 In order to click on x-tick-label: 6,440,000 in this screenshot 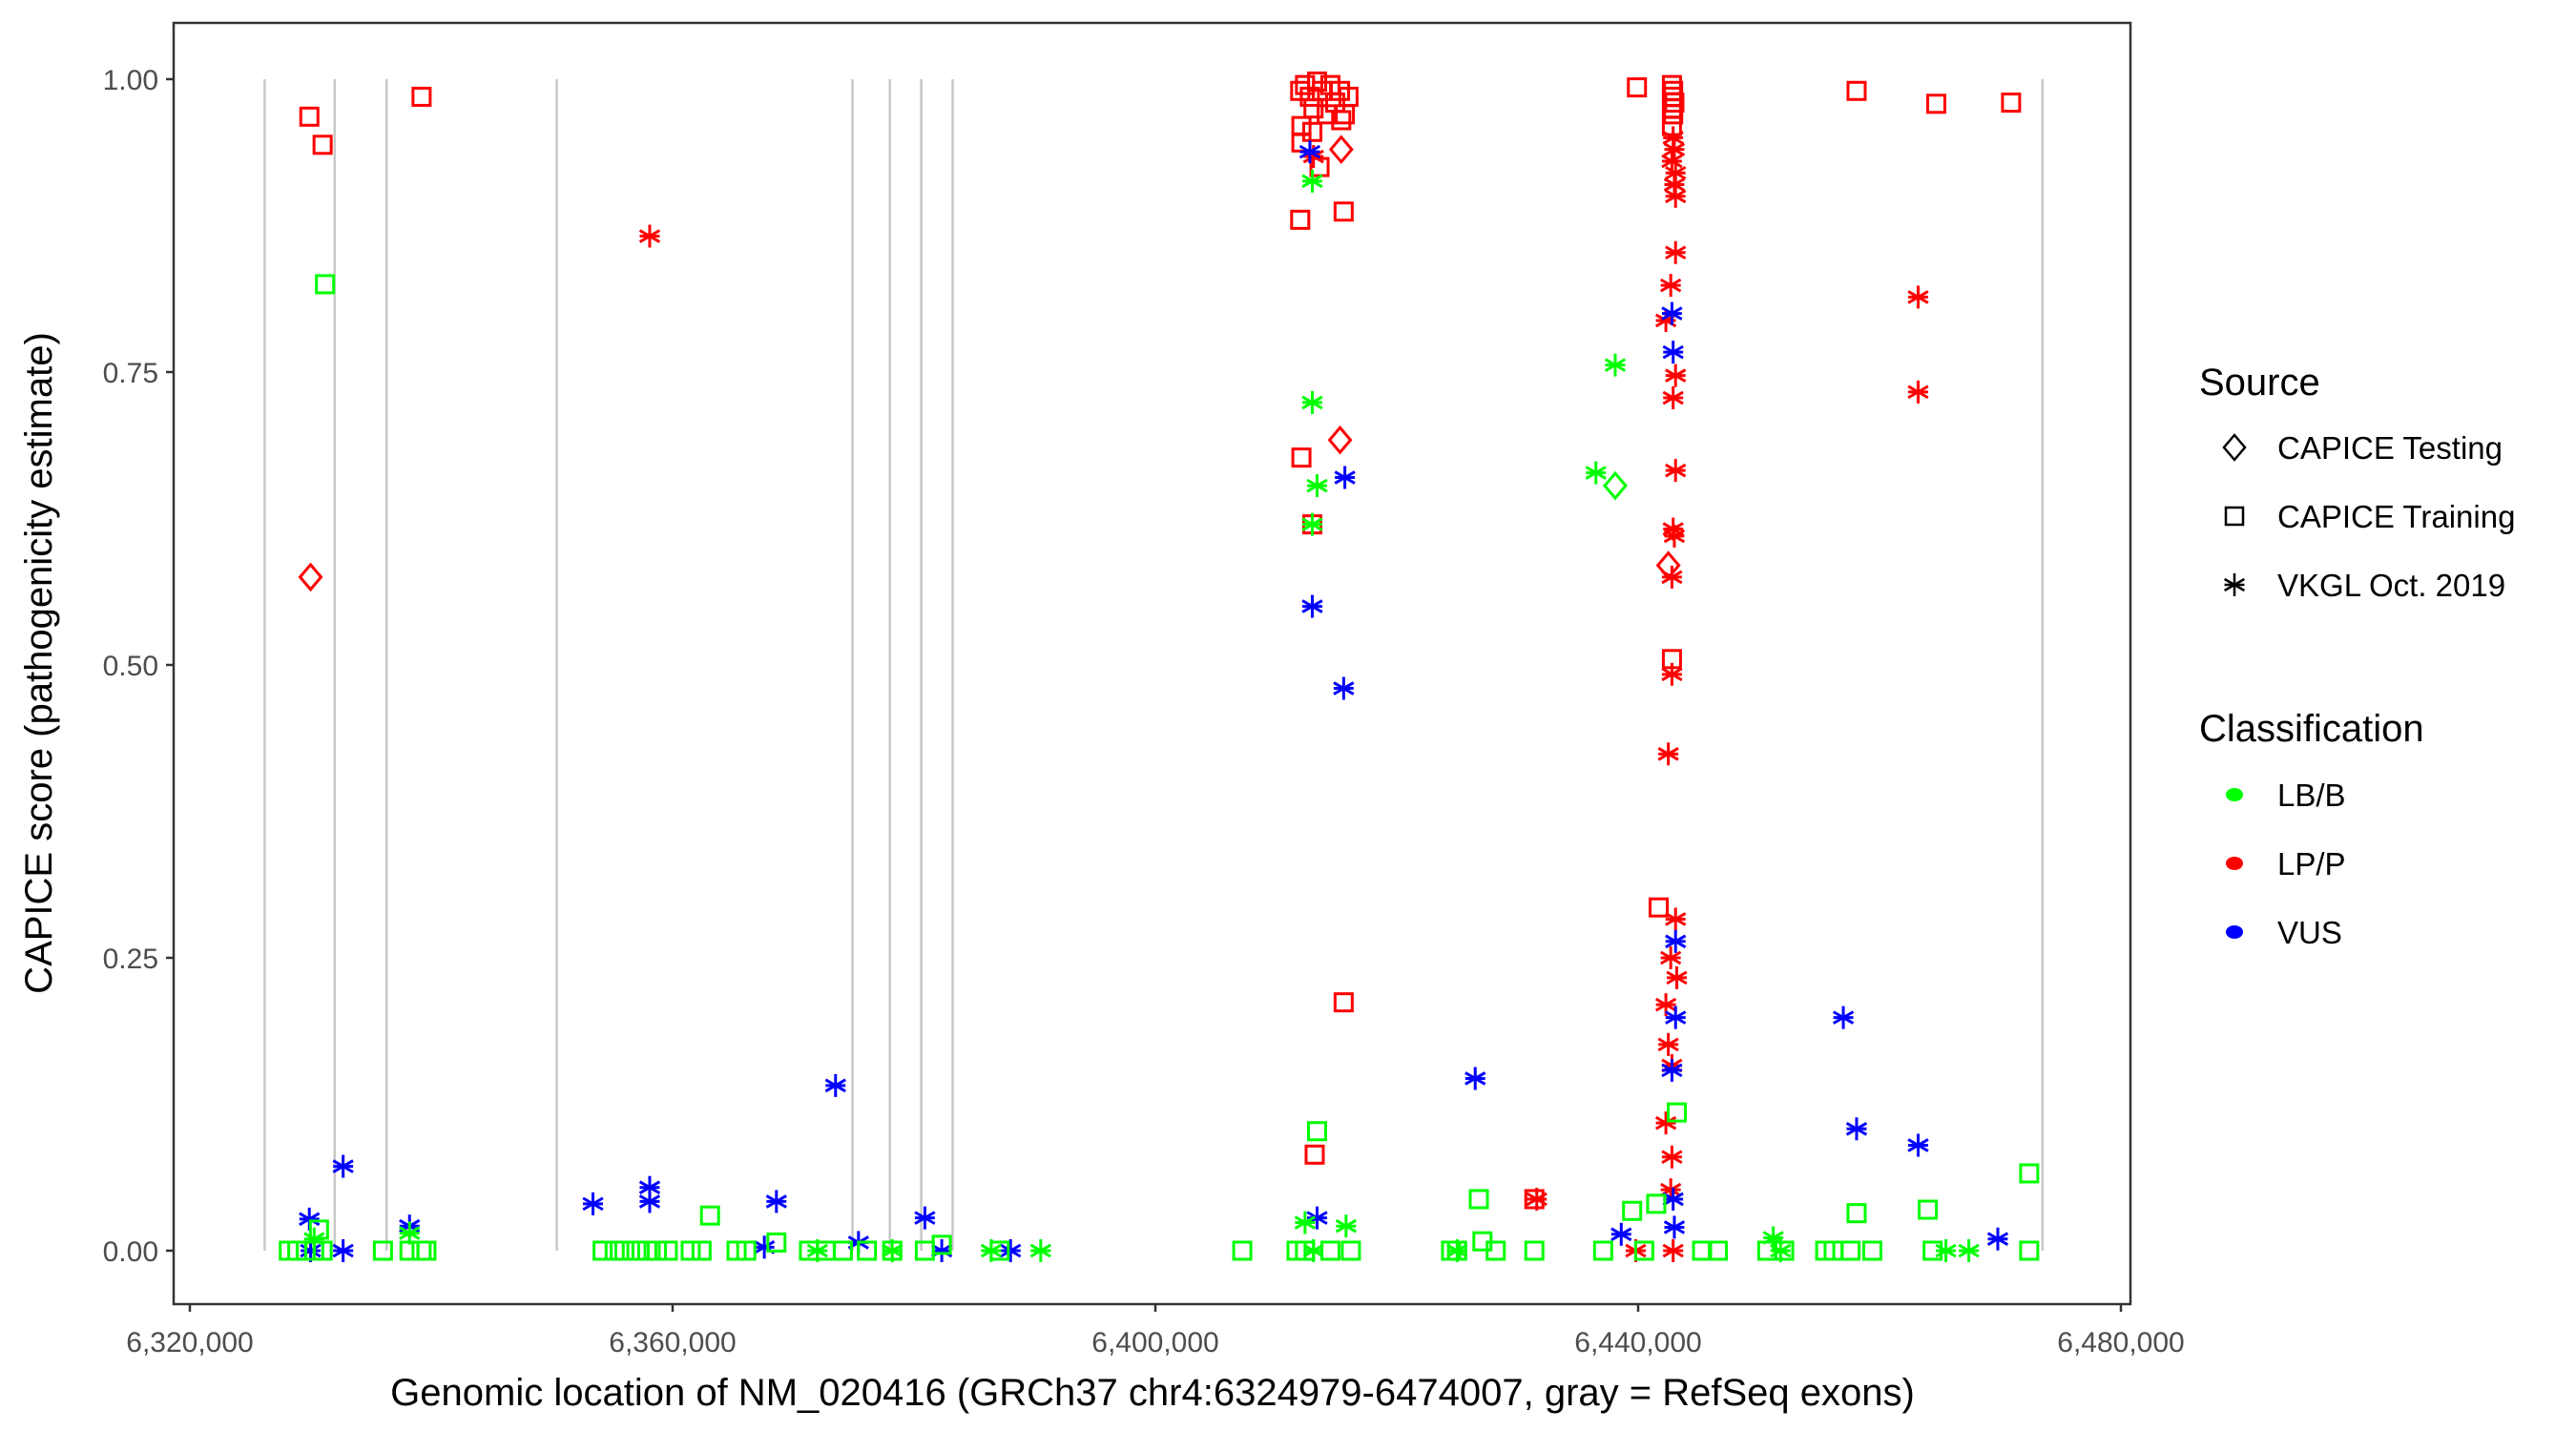, I will do `click(1637, 1342)`.